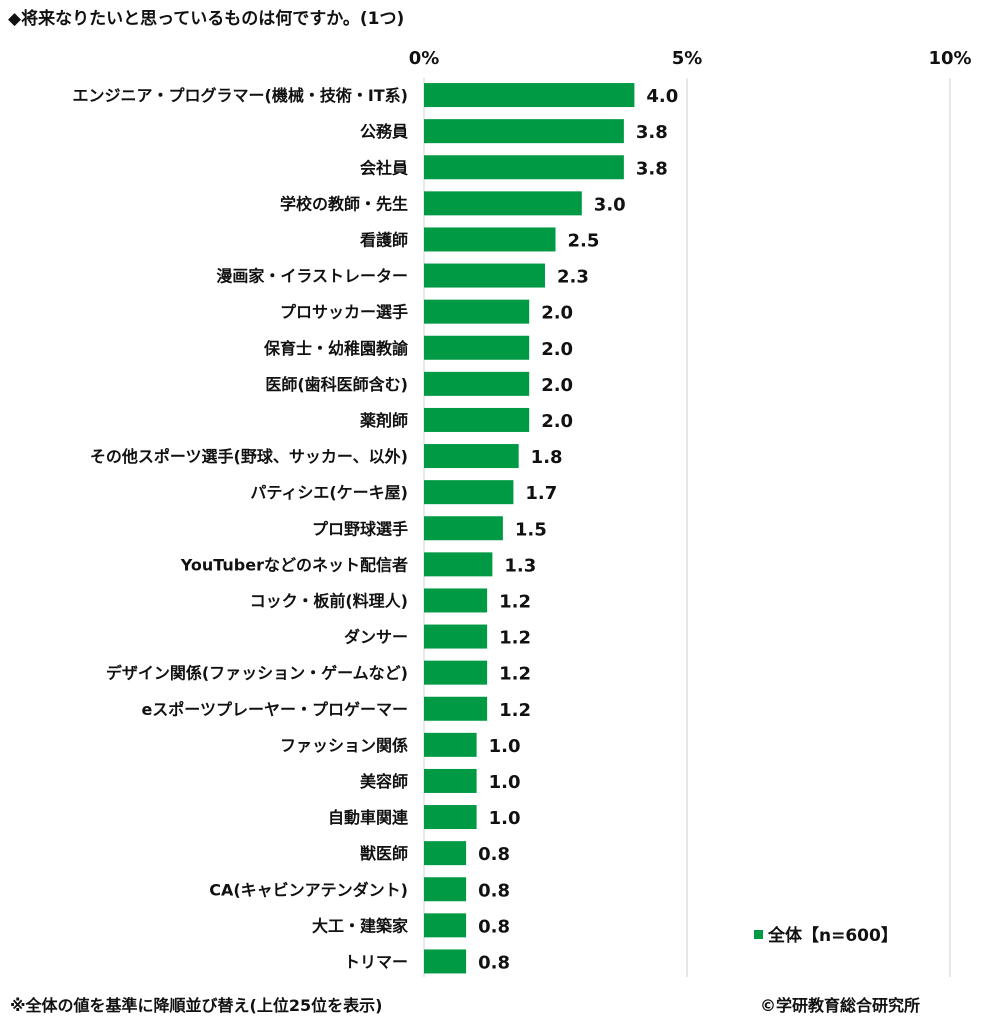 This screenshot has height=1024, width=987. I want to click on category-label: トリマー, so click(376, 961).